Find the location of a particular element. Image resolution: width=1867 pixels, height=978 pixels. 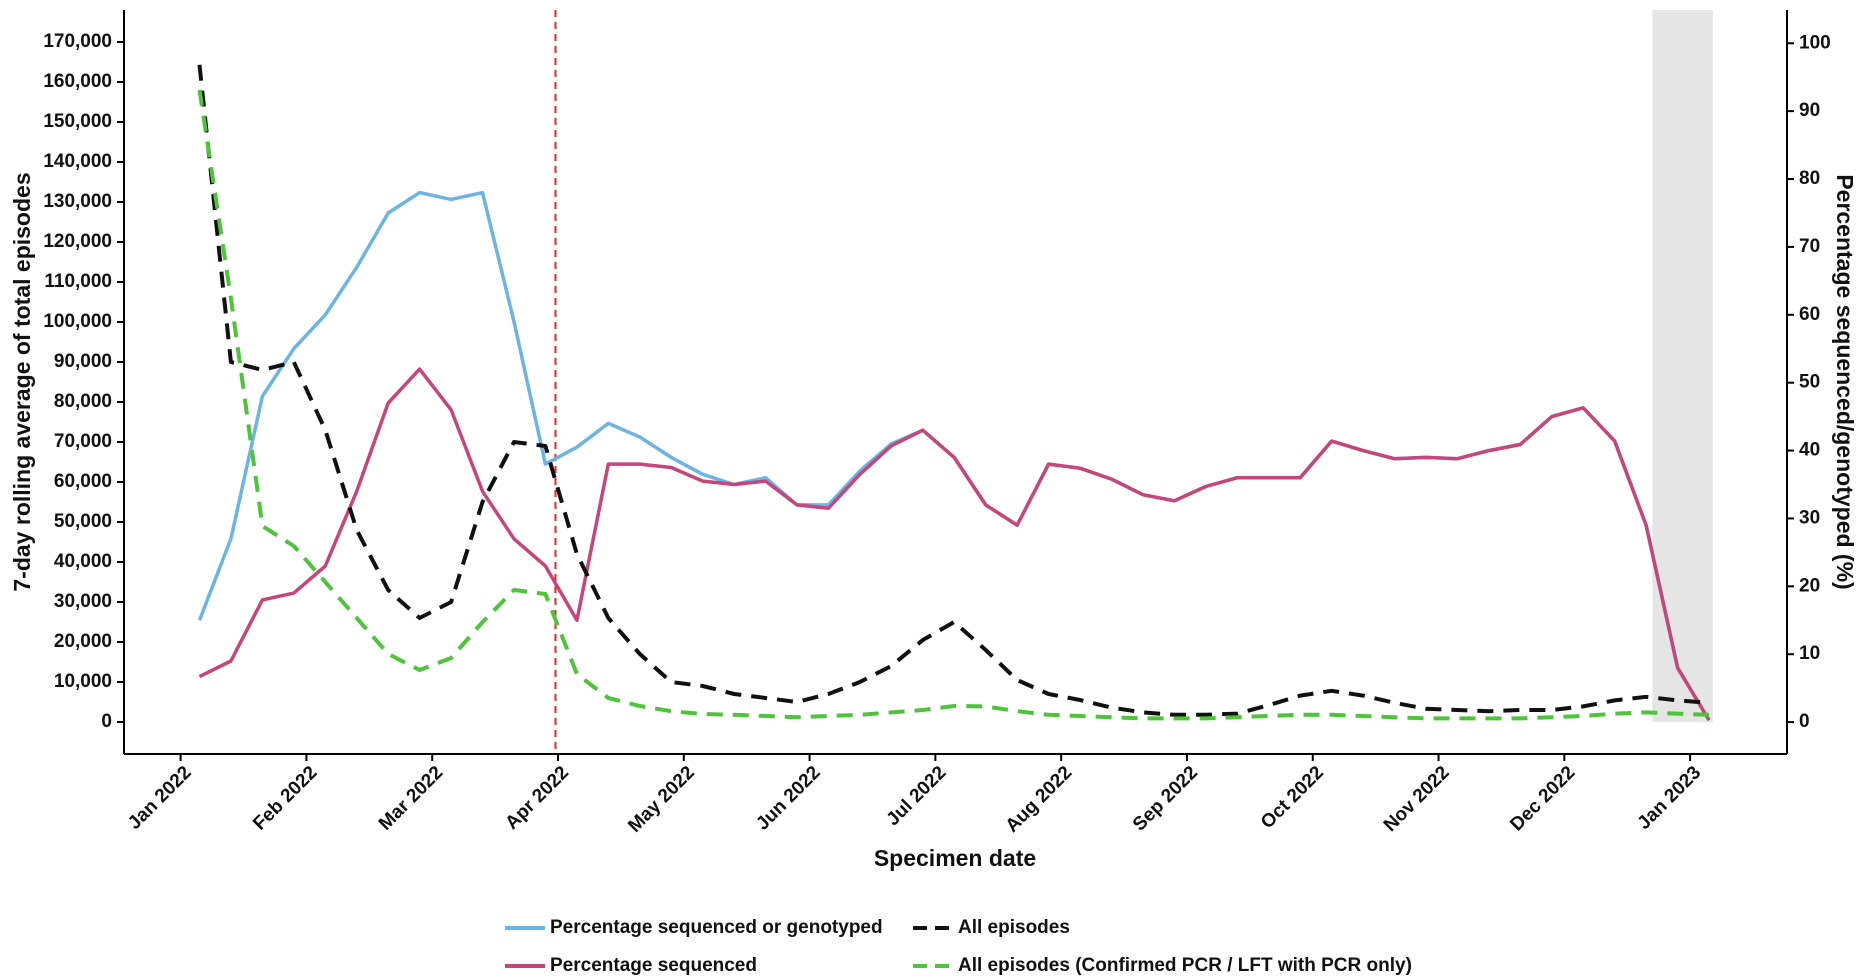

y-tick-label: 40,000 is located at coordinates (83, 561).